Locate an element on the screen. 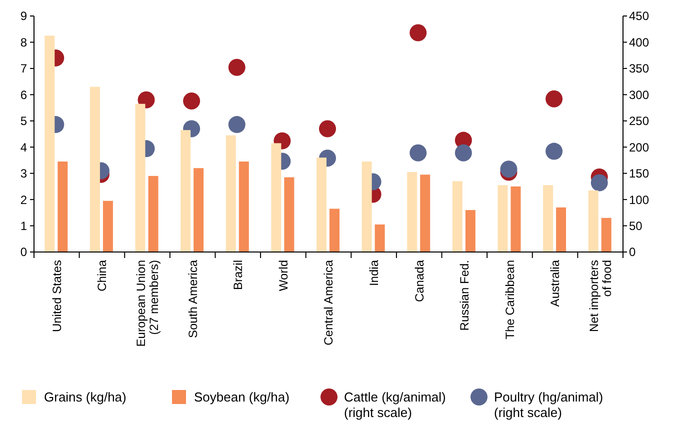 The height and width of the screenshot is (425, 680). y2-tick-label: 400 is located at coordinates (639, 42).